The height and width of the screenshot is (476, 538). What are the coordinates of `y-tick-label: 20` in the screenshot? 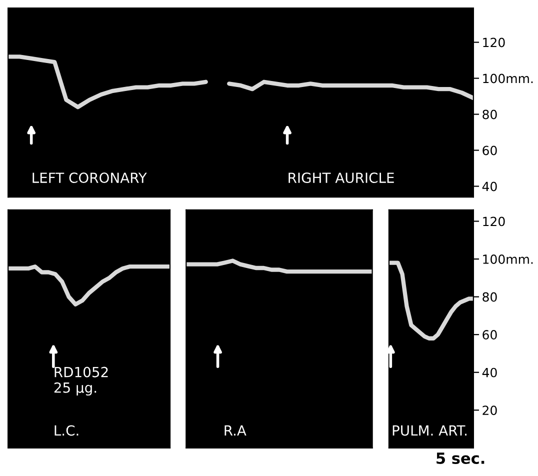 It's located at (489, 411).